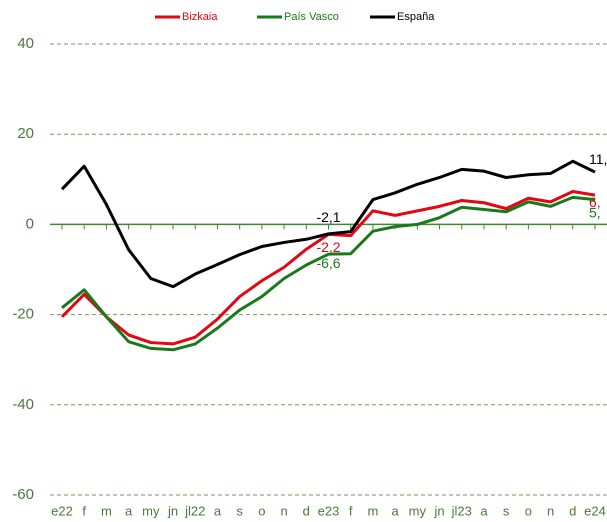  I want to click on legend-label: España, so click(416, 17).